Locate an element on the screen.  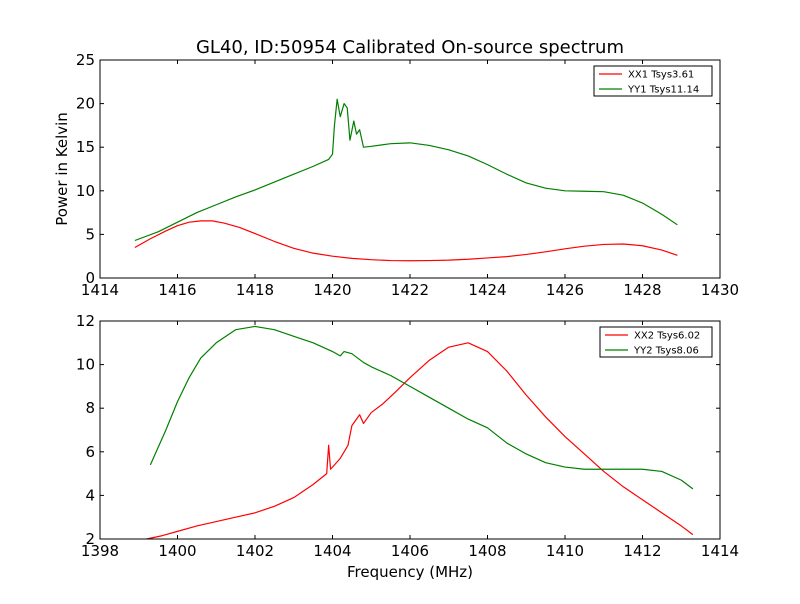
x-tick-label: 1420 is located at coordinates (332, 290).